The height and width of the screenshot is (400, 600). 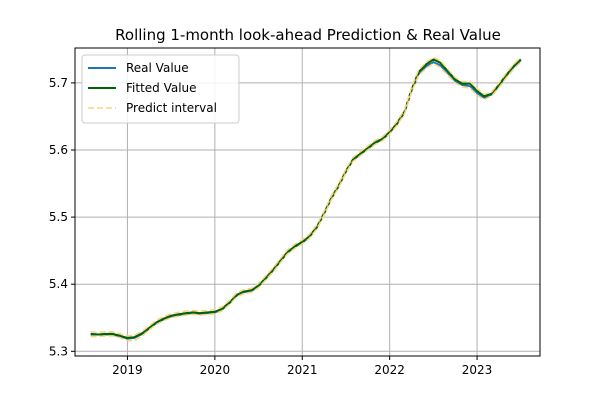 What do you see at coordinates (157, 68) in the screenshot?
I see `legend-label: Real Value` at bounding box center [157, 68].